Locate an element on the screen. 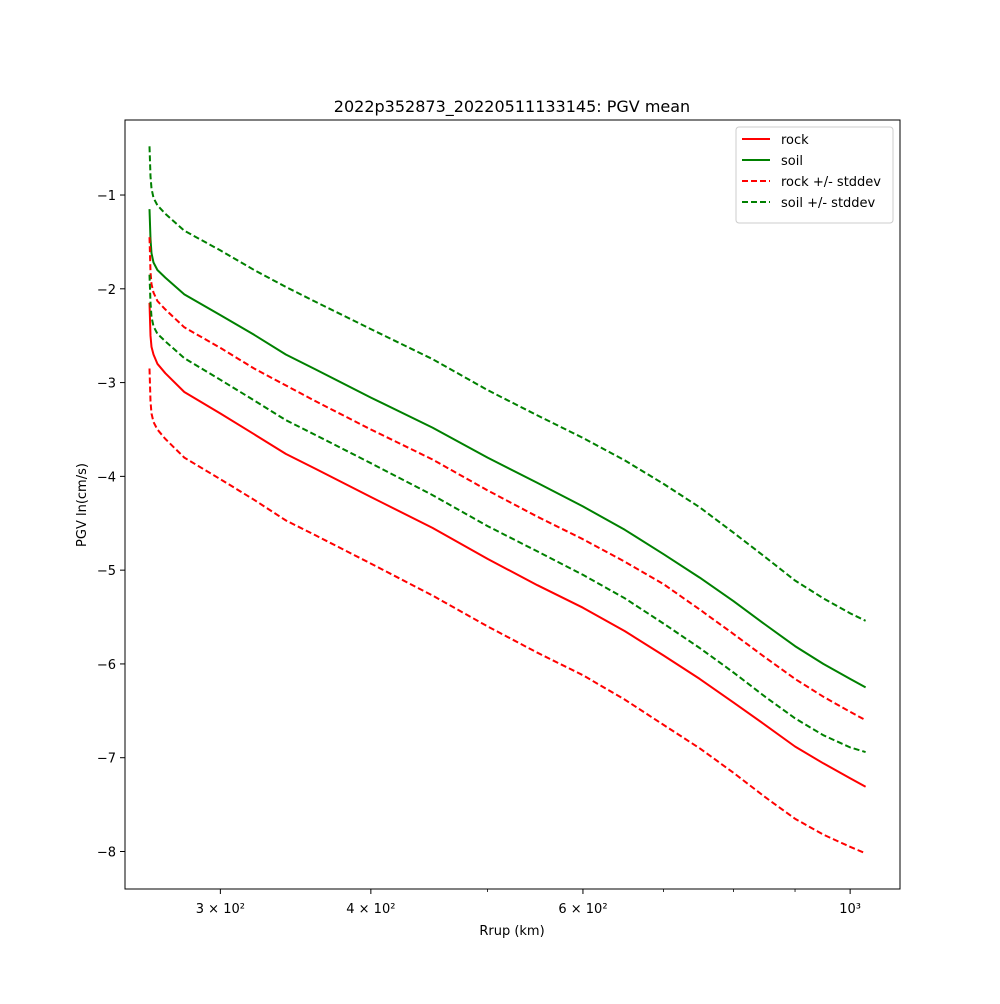 The image size is (1000, 1004). y-tick-label: −6 is located at coordinates (106, 665).